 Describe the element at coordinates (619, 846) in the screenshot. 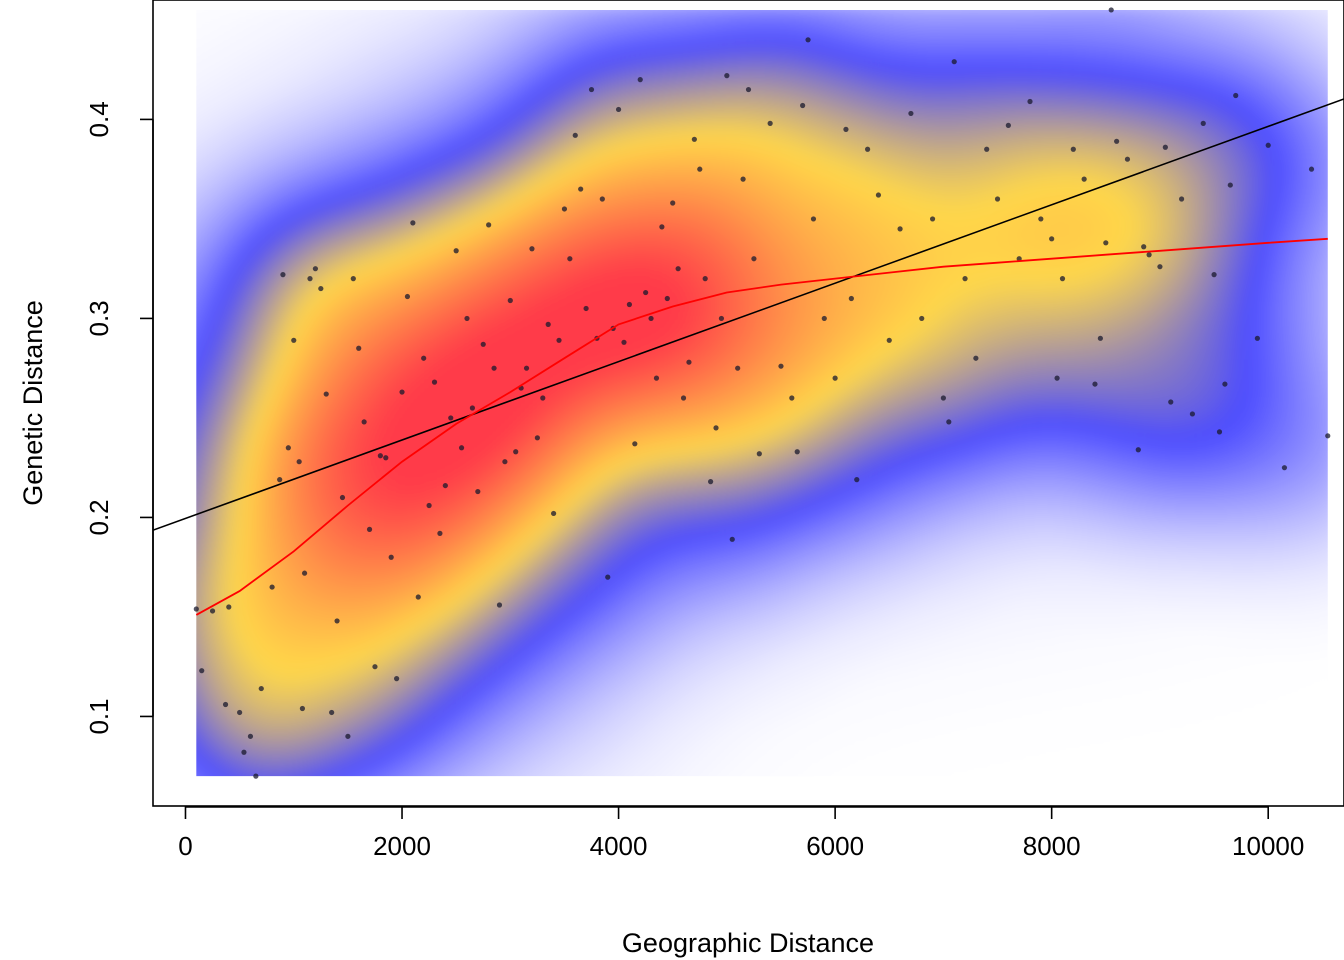

I see `x-tick-label: 4000` at that location.